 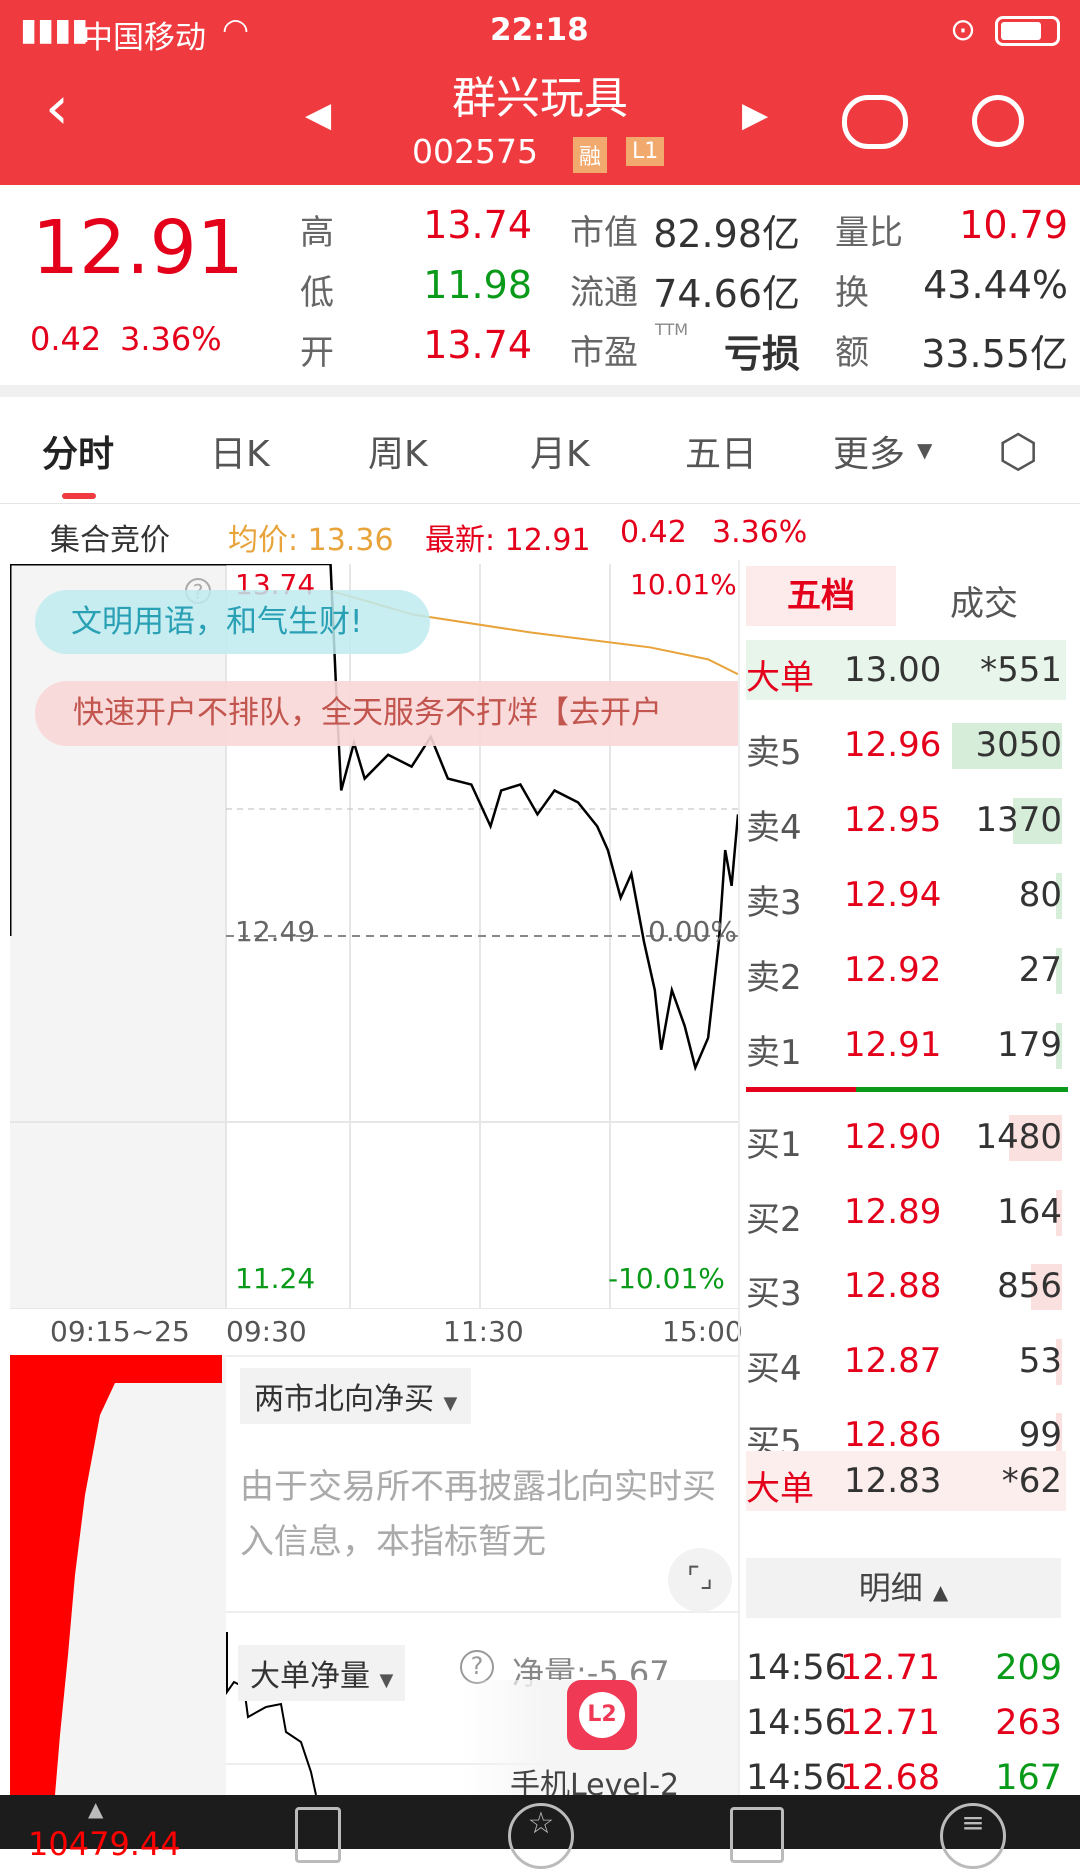 I want to click on settings-hexagon-icon: ⬡, so click(x=1018, y=451).